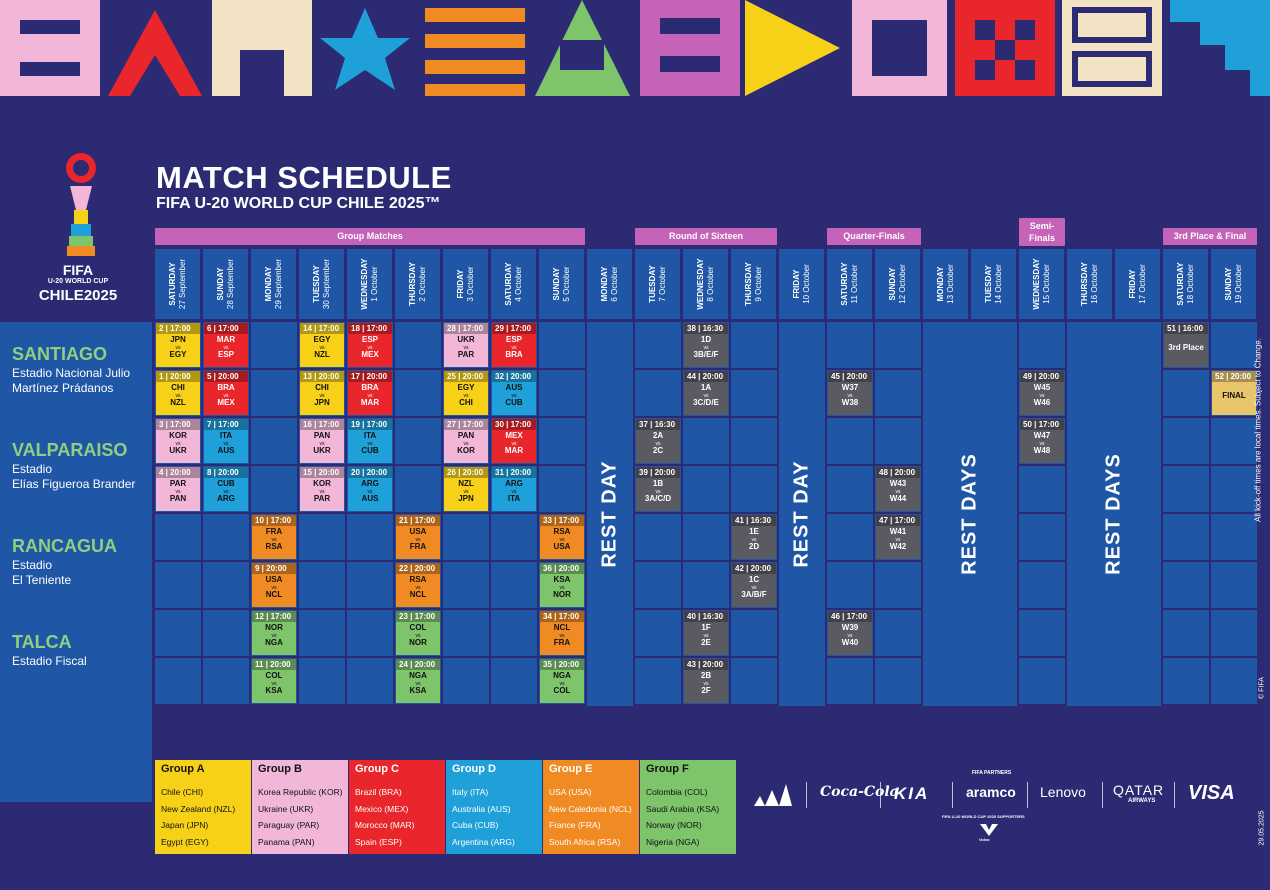 The image size is (1270, 890). I want to click on match-card: 19 | 17:00 ITA vs CUB, so click(370, 441).